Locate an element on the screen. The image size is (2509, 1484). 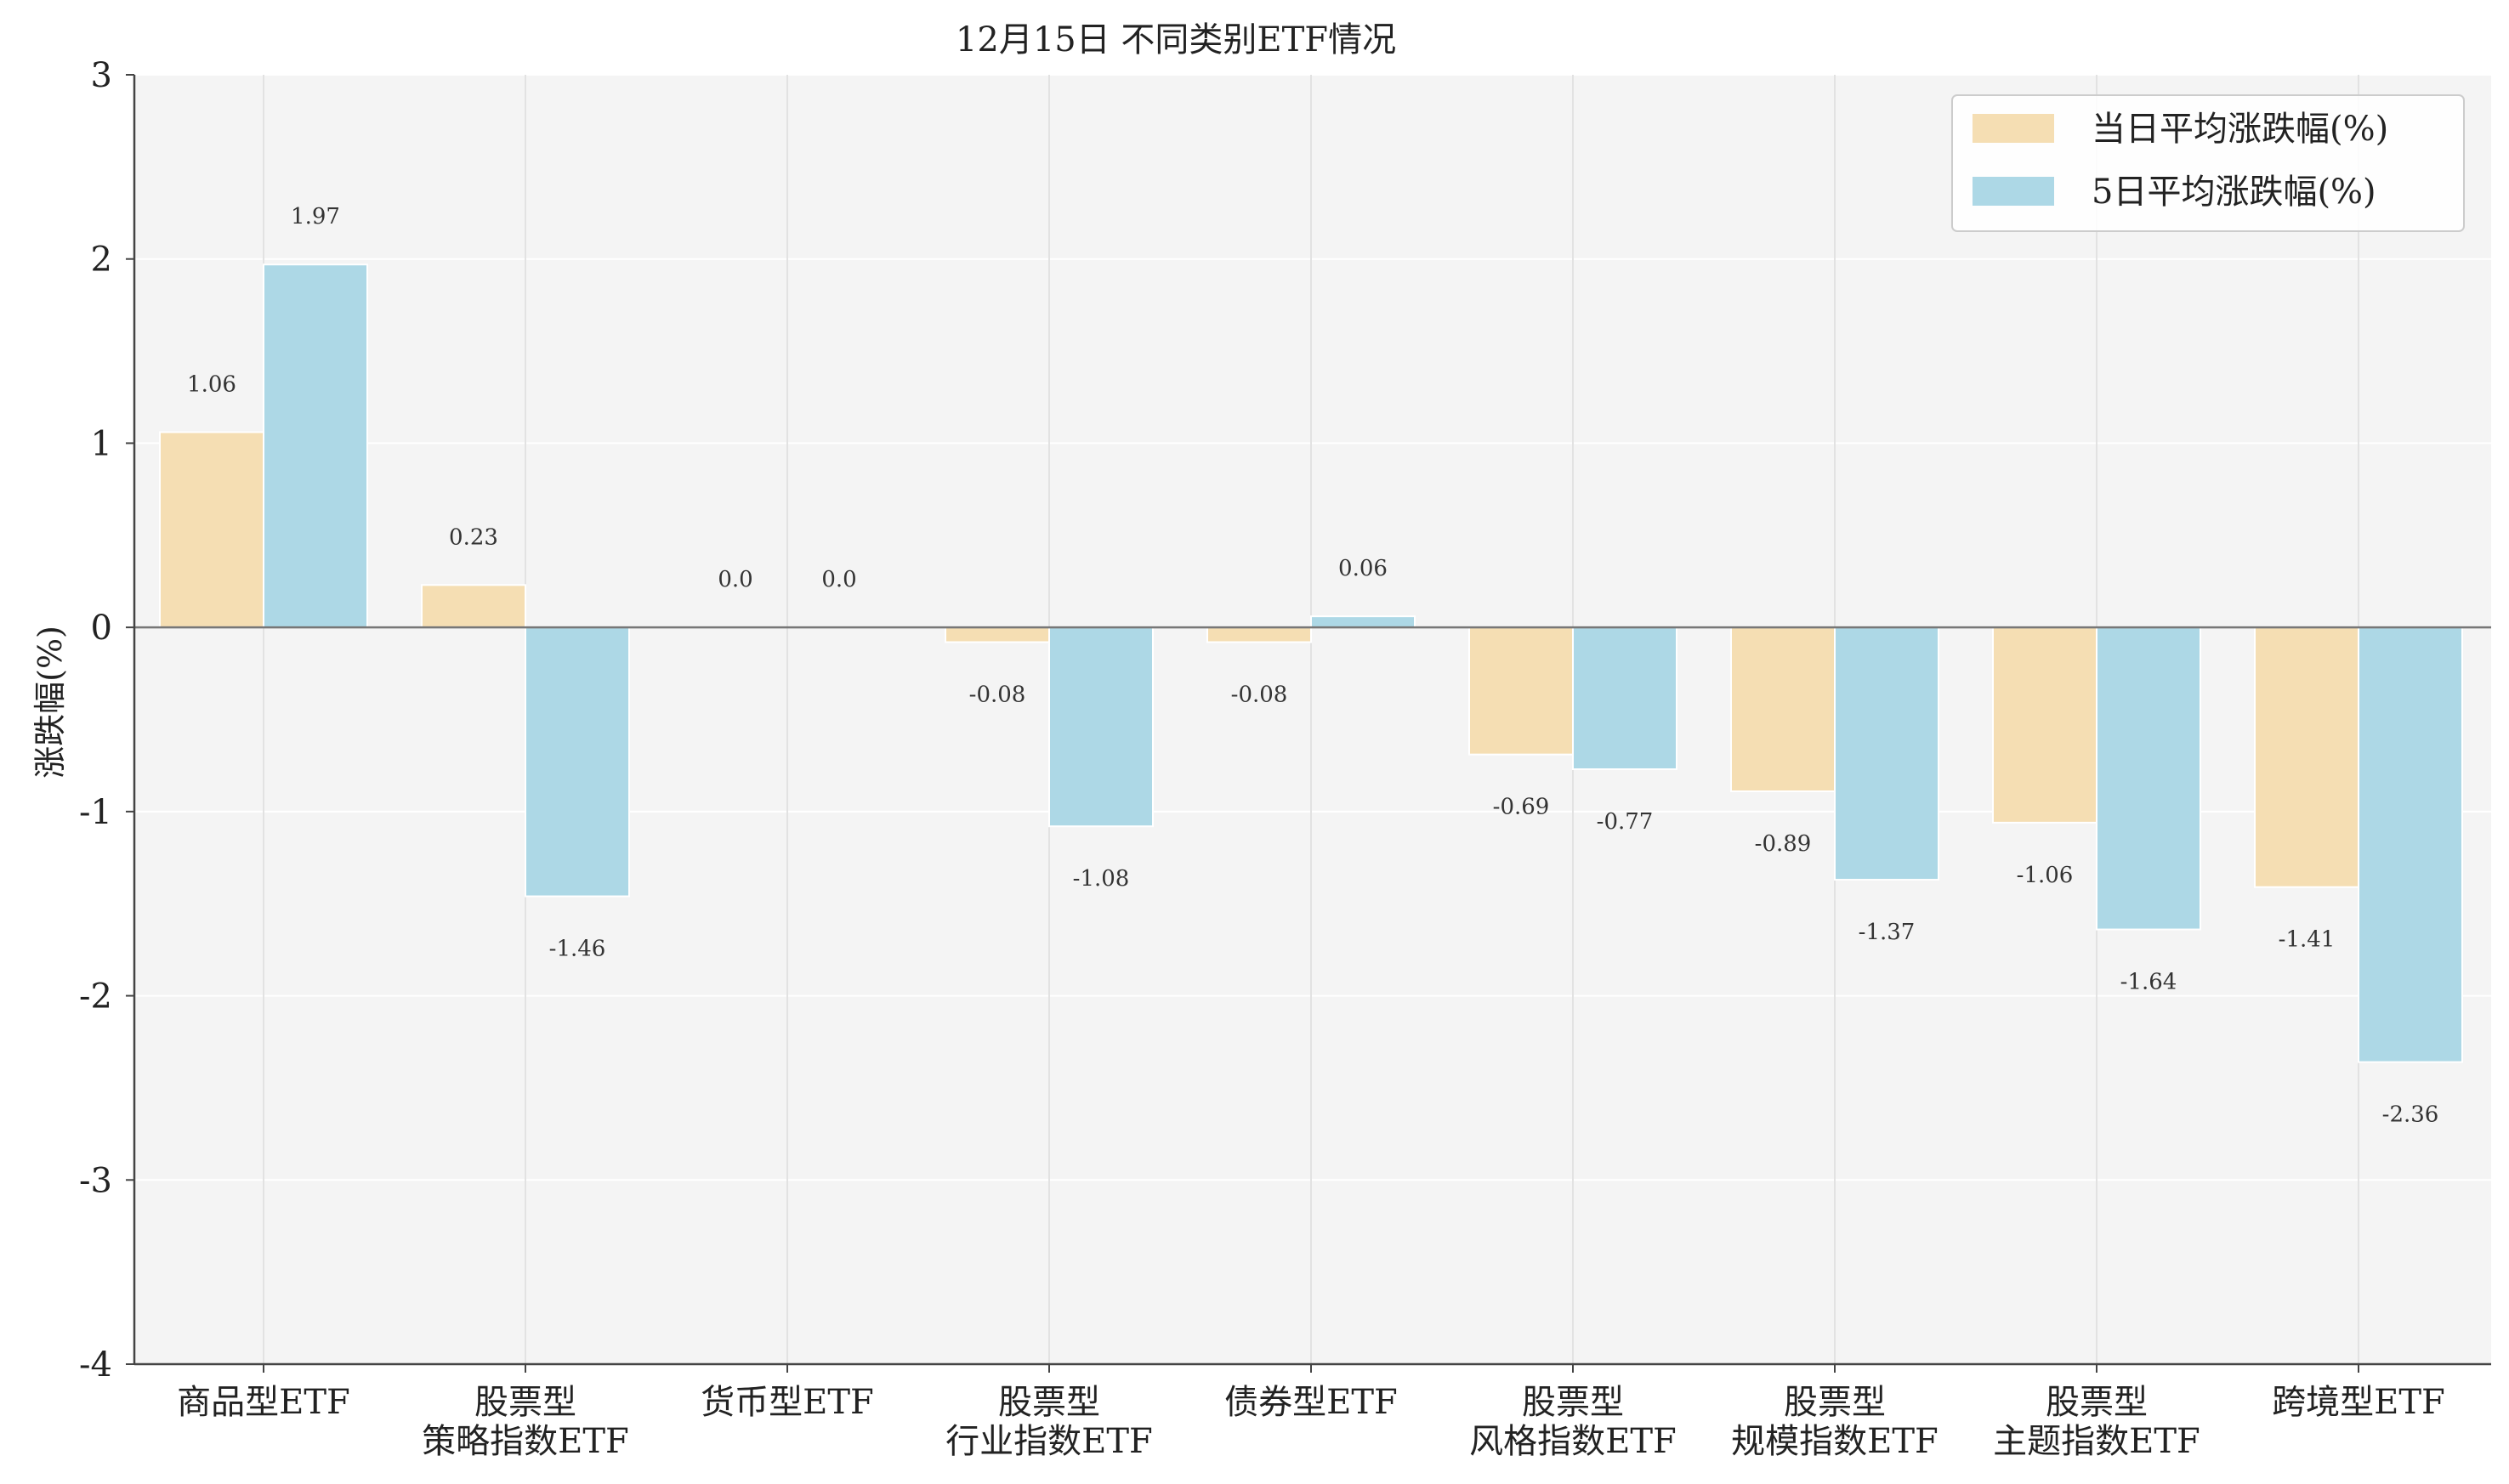
legend-swatch-daily is located at coordinates (2013, 128).